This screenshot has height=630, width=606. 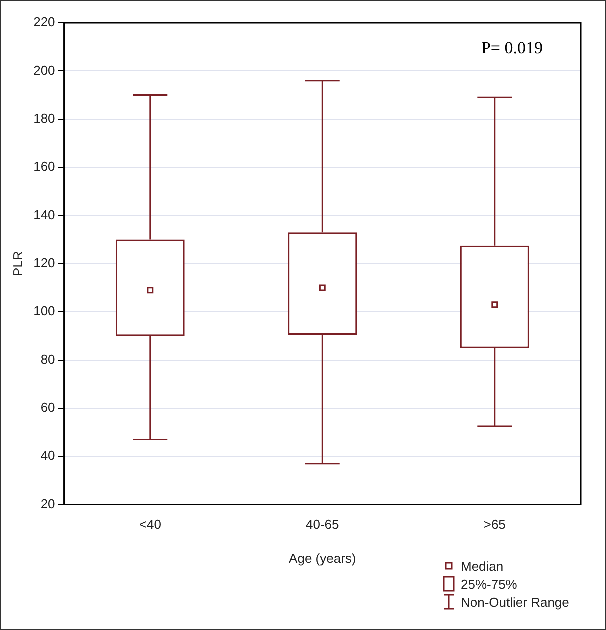 I want to click on y-tick-label: 20, so click(x=48, y=504).